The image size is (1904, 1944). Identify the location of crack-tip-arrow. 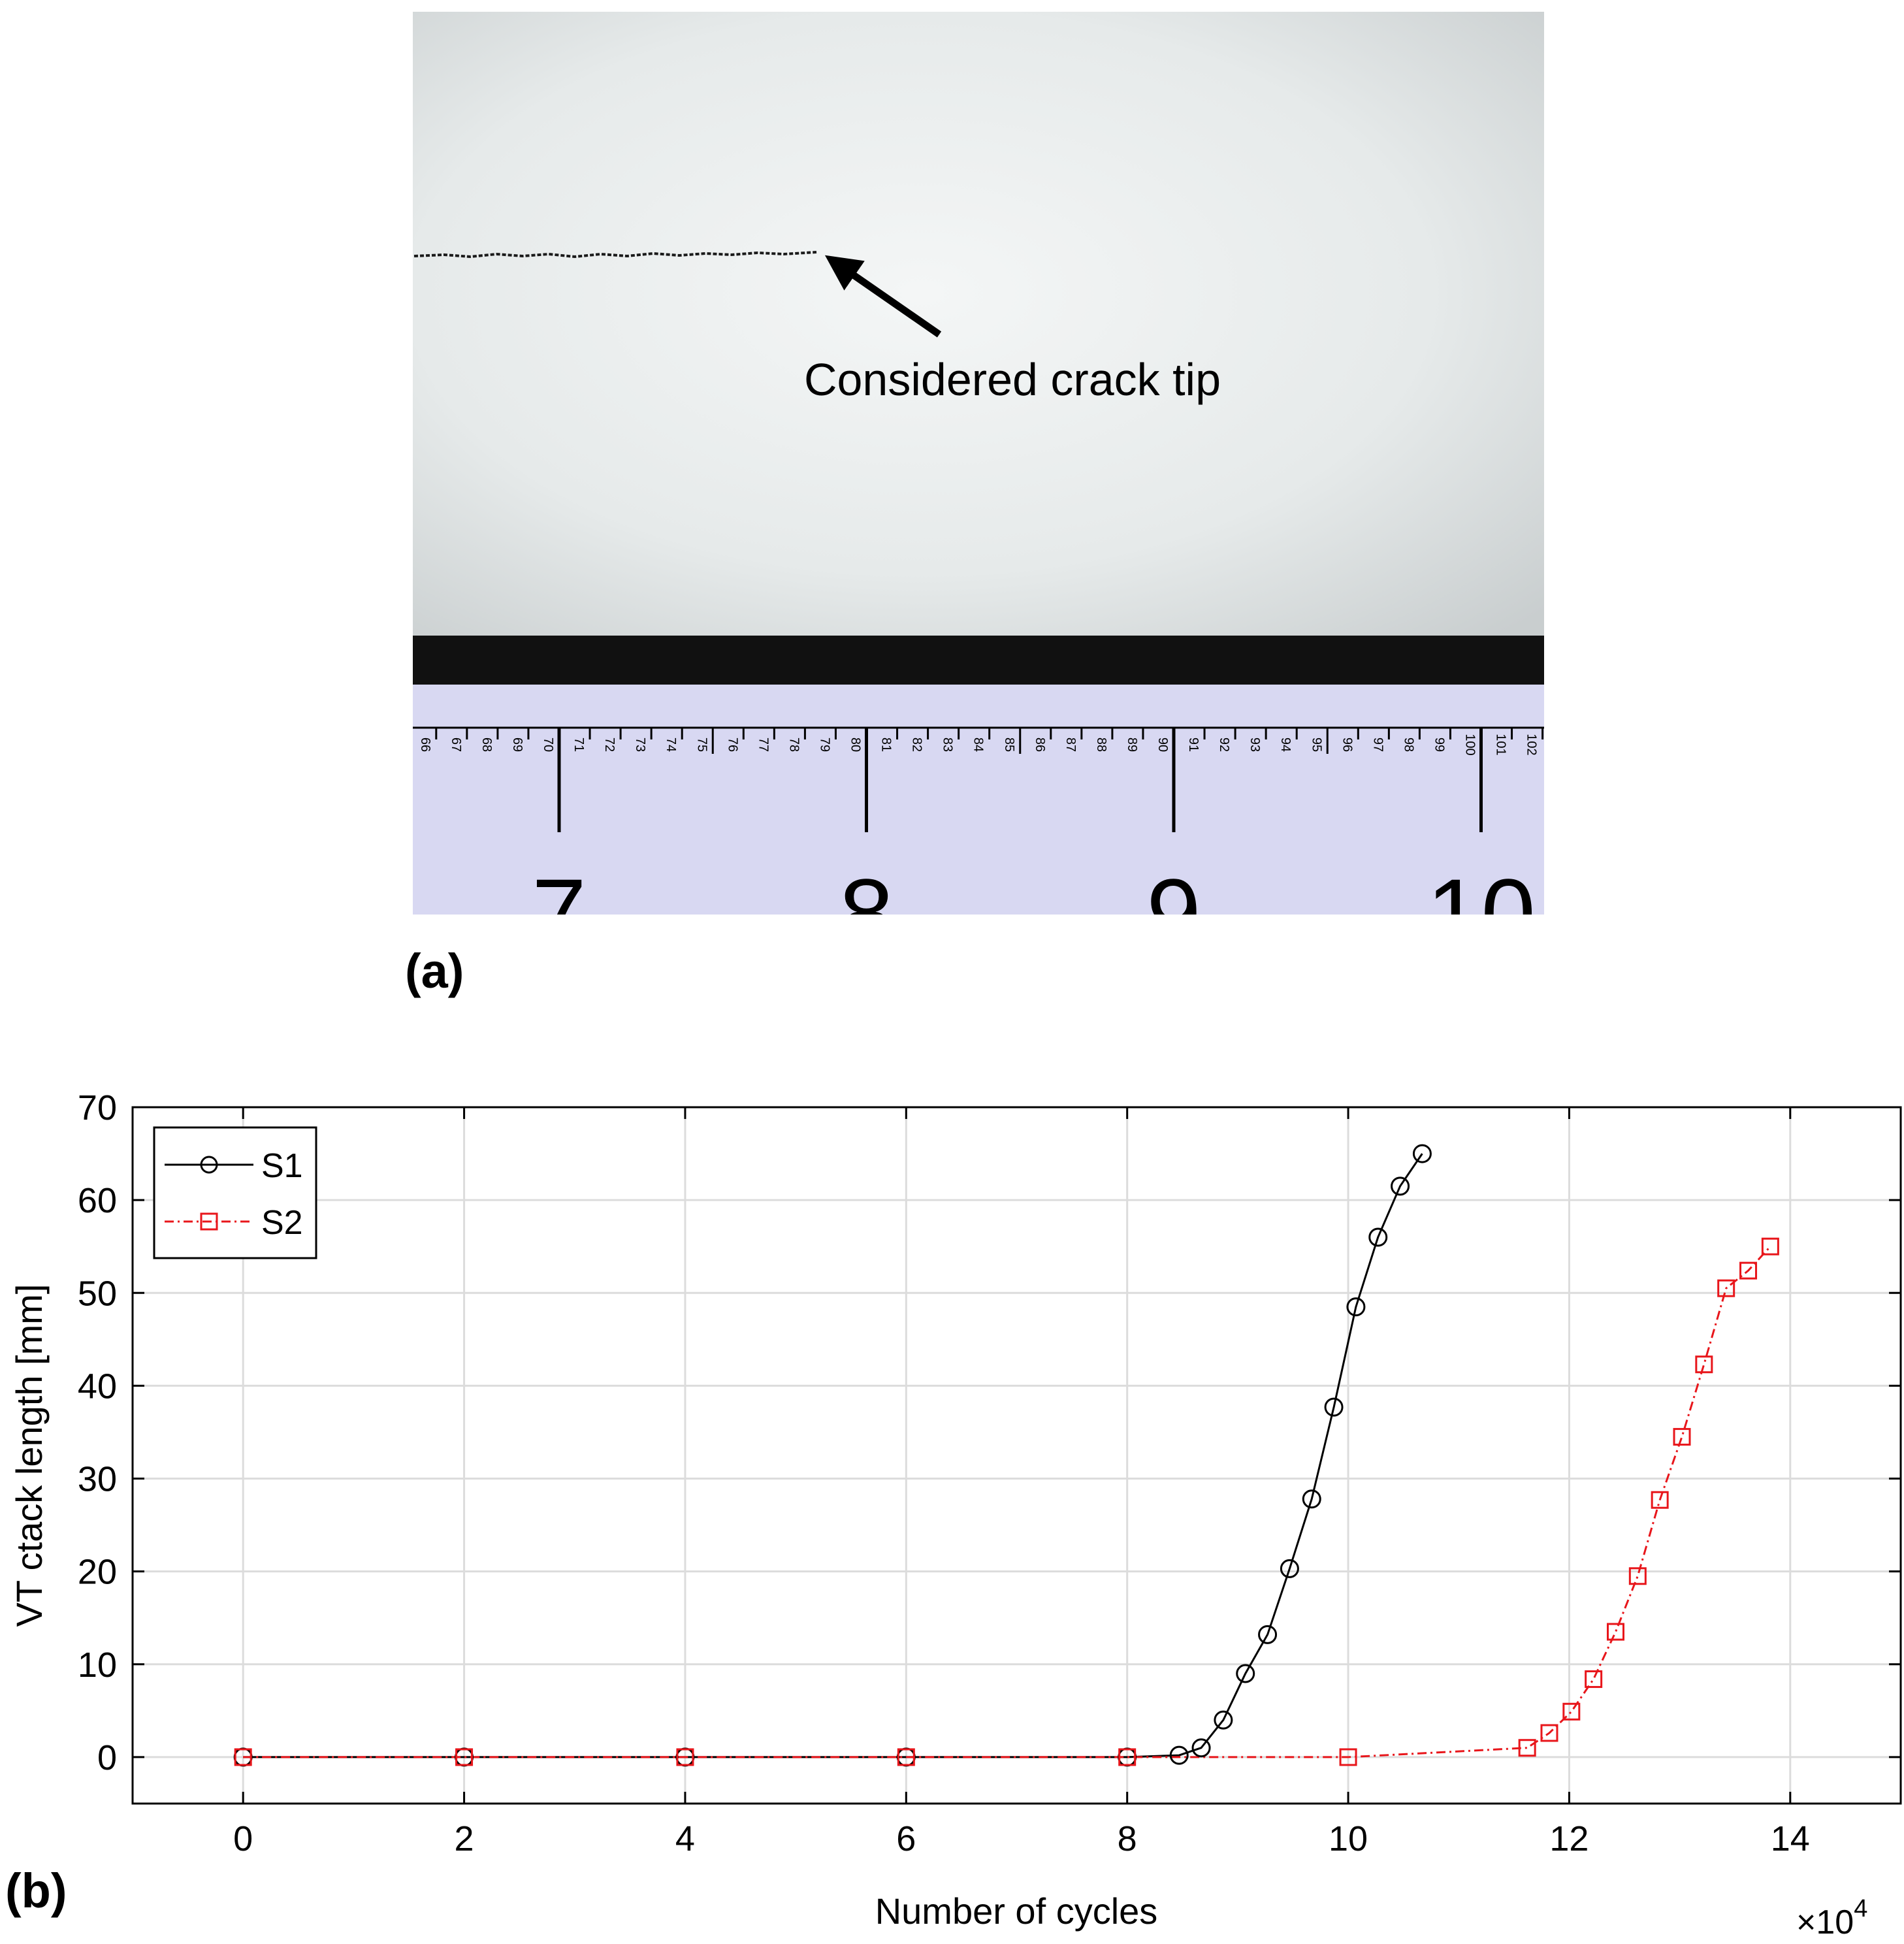
(883, 296).